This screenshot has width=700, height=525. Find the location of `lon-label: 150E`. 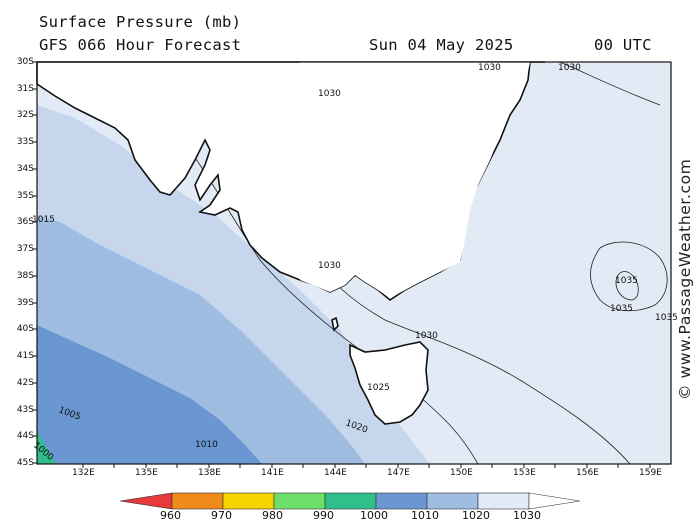

lon-label: 150E is located at coordinates (461, 473).